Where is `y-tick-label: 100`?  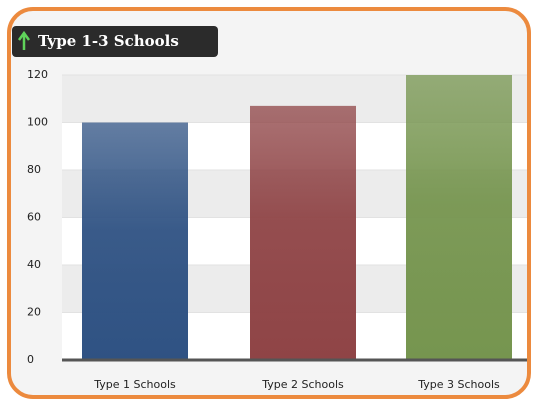 y-tick-label: 100 is located at coordinates (37, 122).